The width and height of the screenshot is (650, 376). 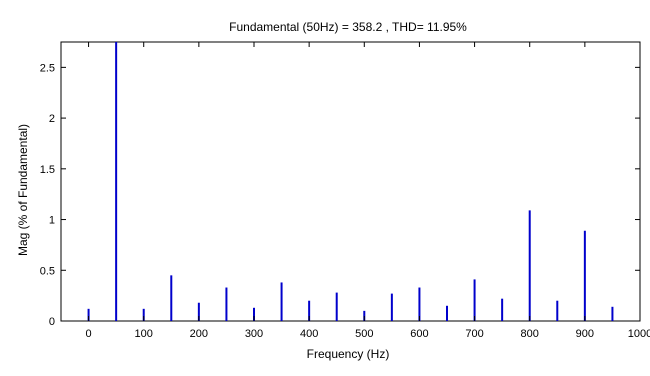 What do you see at coordinates (52, 221) in the screenshot?
I see `y-tick-label: 1` at bounding box center [52, 221].